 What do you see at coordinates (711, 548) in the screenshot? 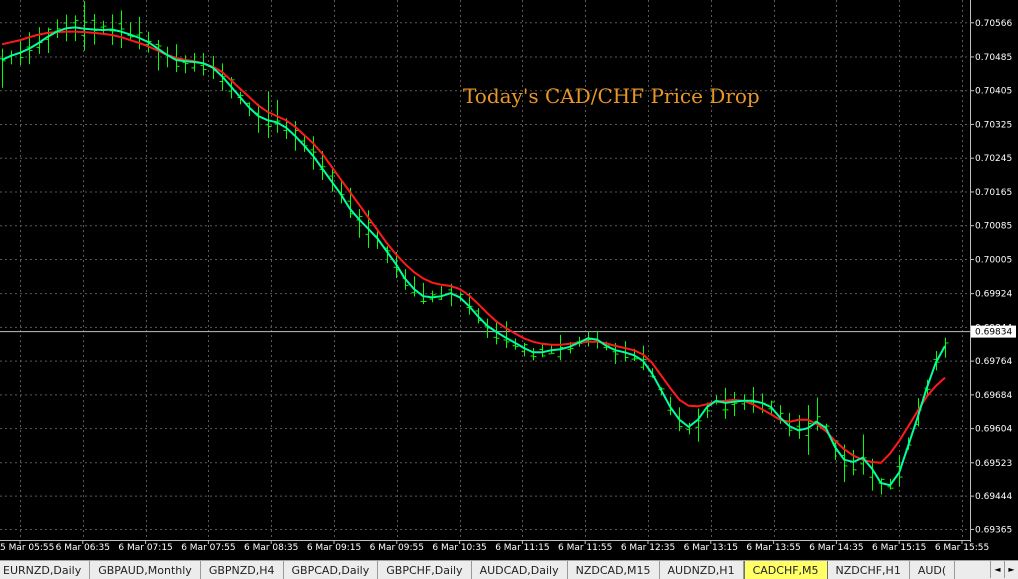
I see `x-tick-label: 6 Mar 13:15` at bounding box center [711, 548].